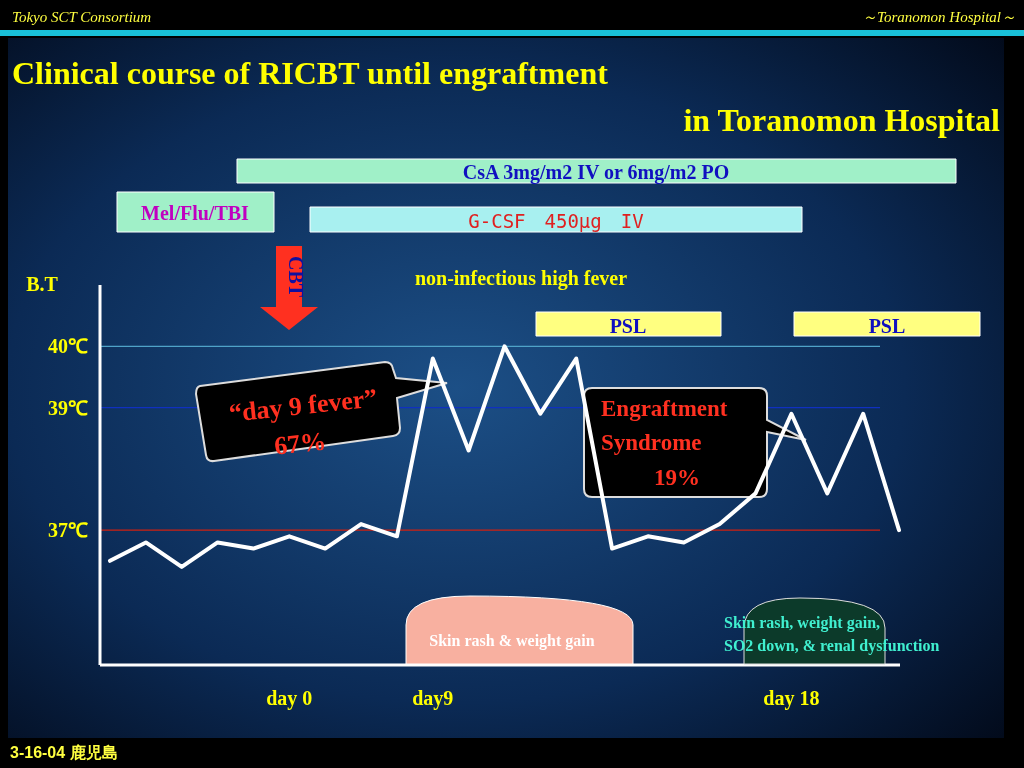  Describe the element at coordinates (512, 641) in the screenshot. I see `annotation: Skin rash & weight gain` at that location.